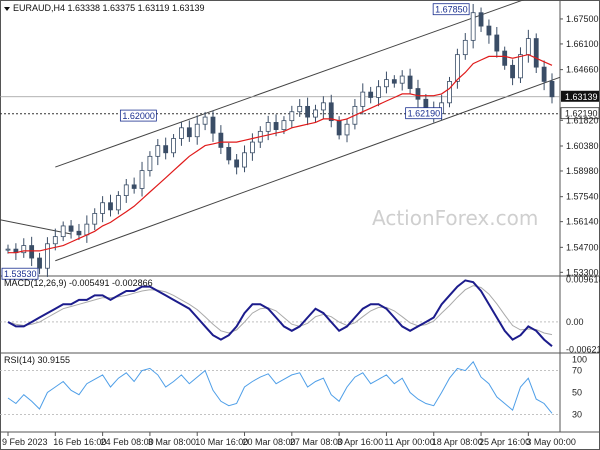 The image size is (600, 450). Describe the element at coordinates (7, 9) in the screenshot. I see `triangle-down-icon` at that location.